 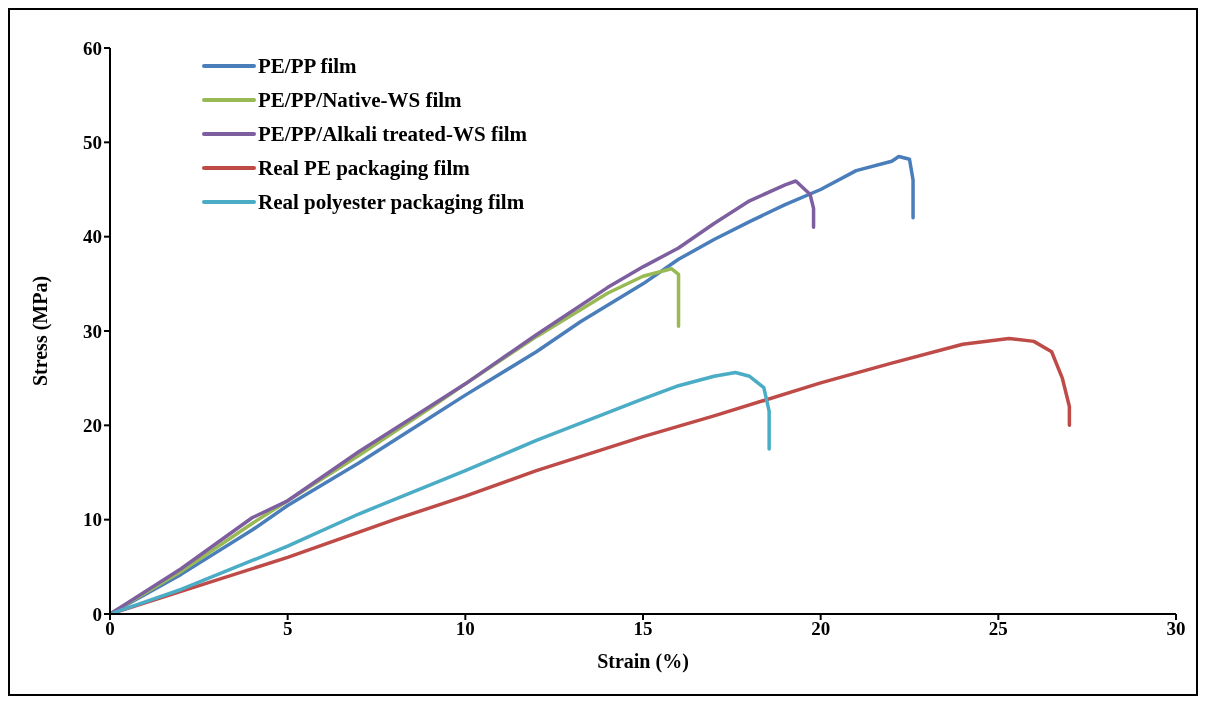 I want to click on x-axis-title: Strain (%), so click(x=643, y=661).